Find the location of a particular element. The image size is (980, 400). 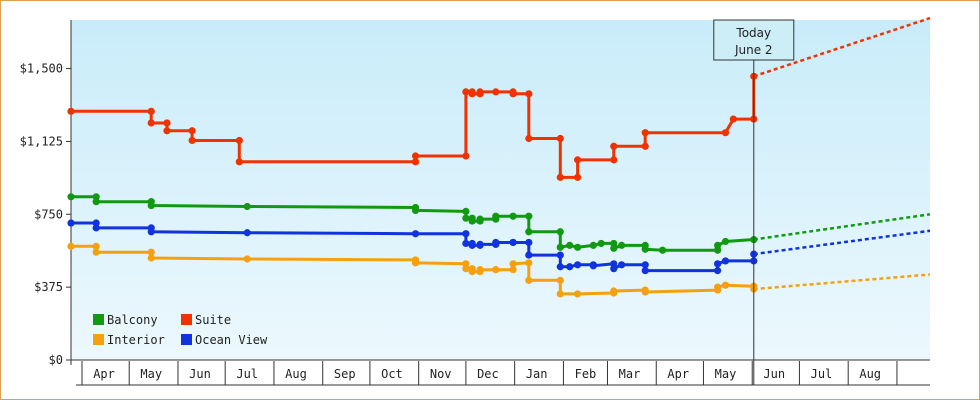

today-box is located at coordinates (754, 40).